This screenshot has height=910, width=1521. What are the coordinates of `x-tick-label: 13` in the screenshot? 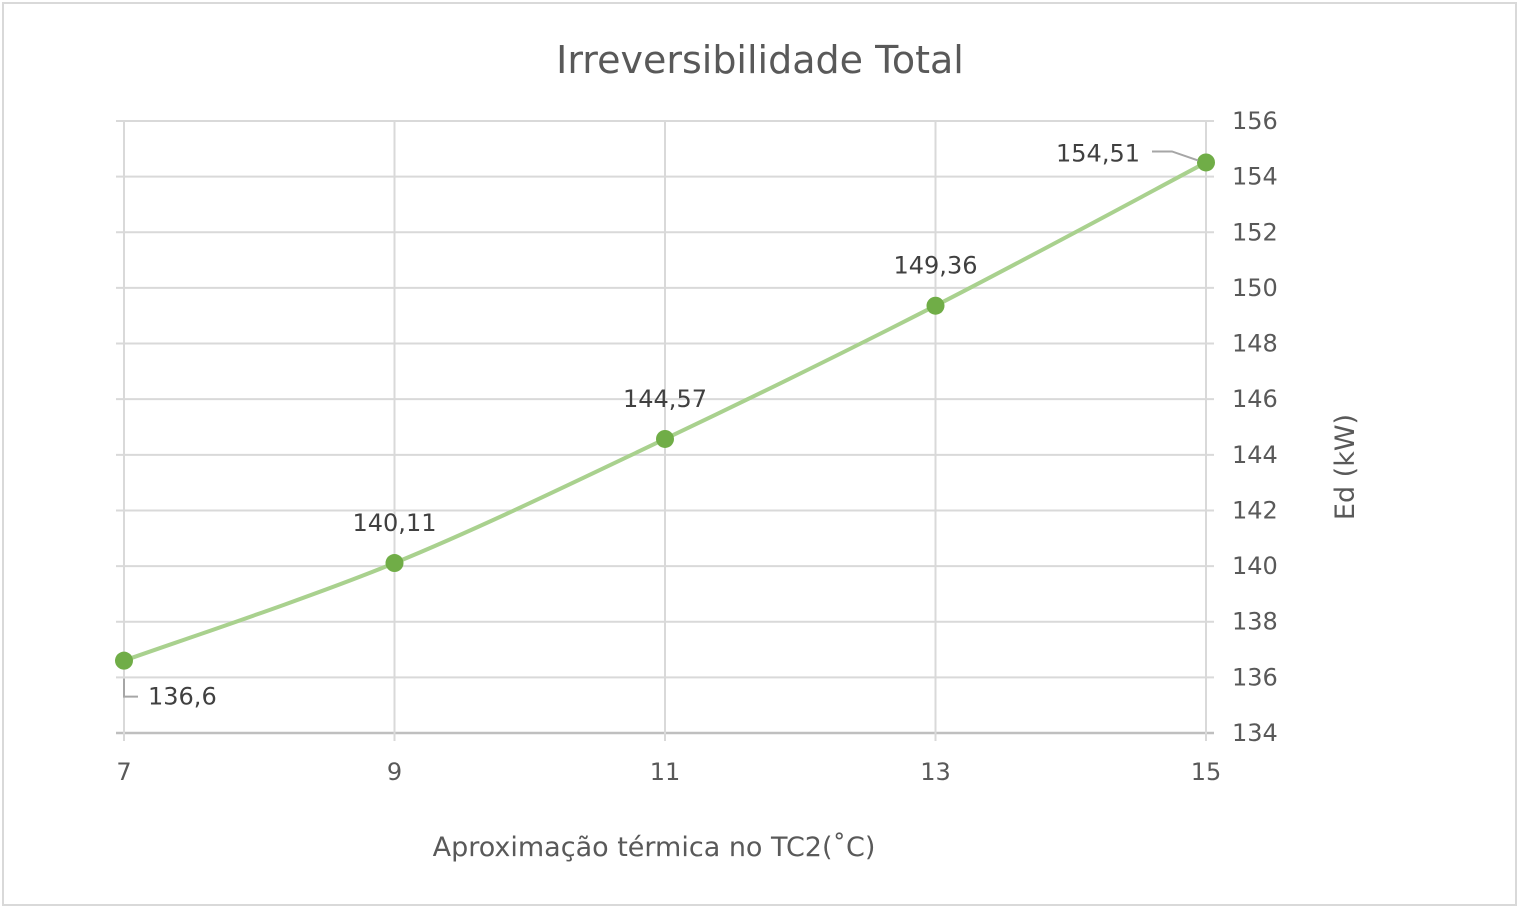 It's located at (935, 772).